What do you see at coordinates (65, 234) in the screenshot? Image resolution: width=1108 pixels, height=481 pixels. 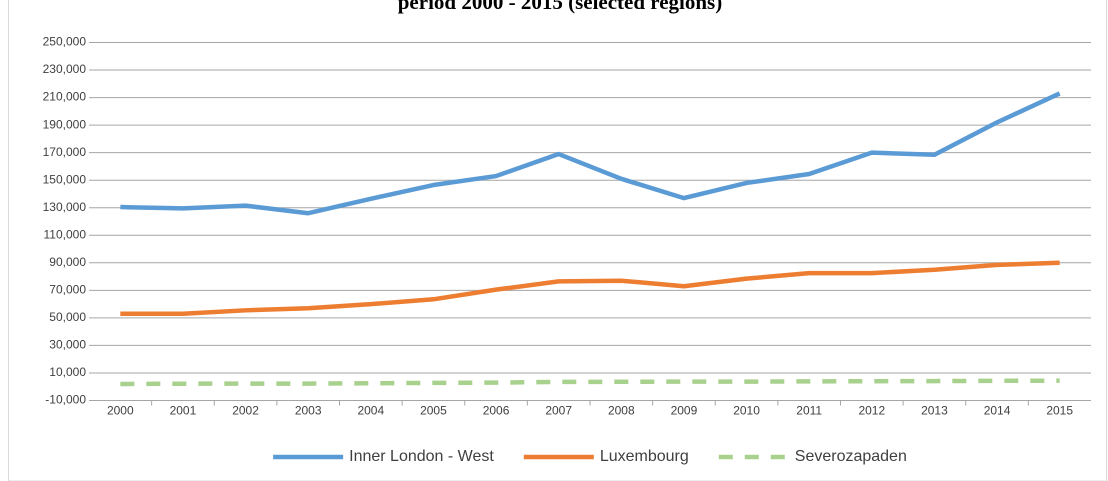 I see `y-tick-label: 110,000` at bounding box center [65, 234].